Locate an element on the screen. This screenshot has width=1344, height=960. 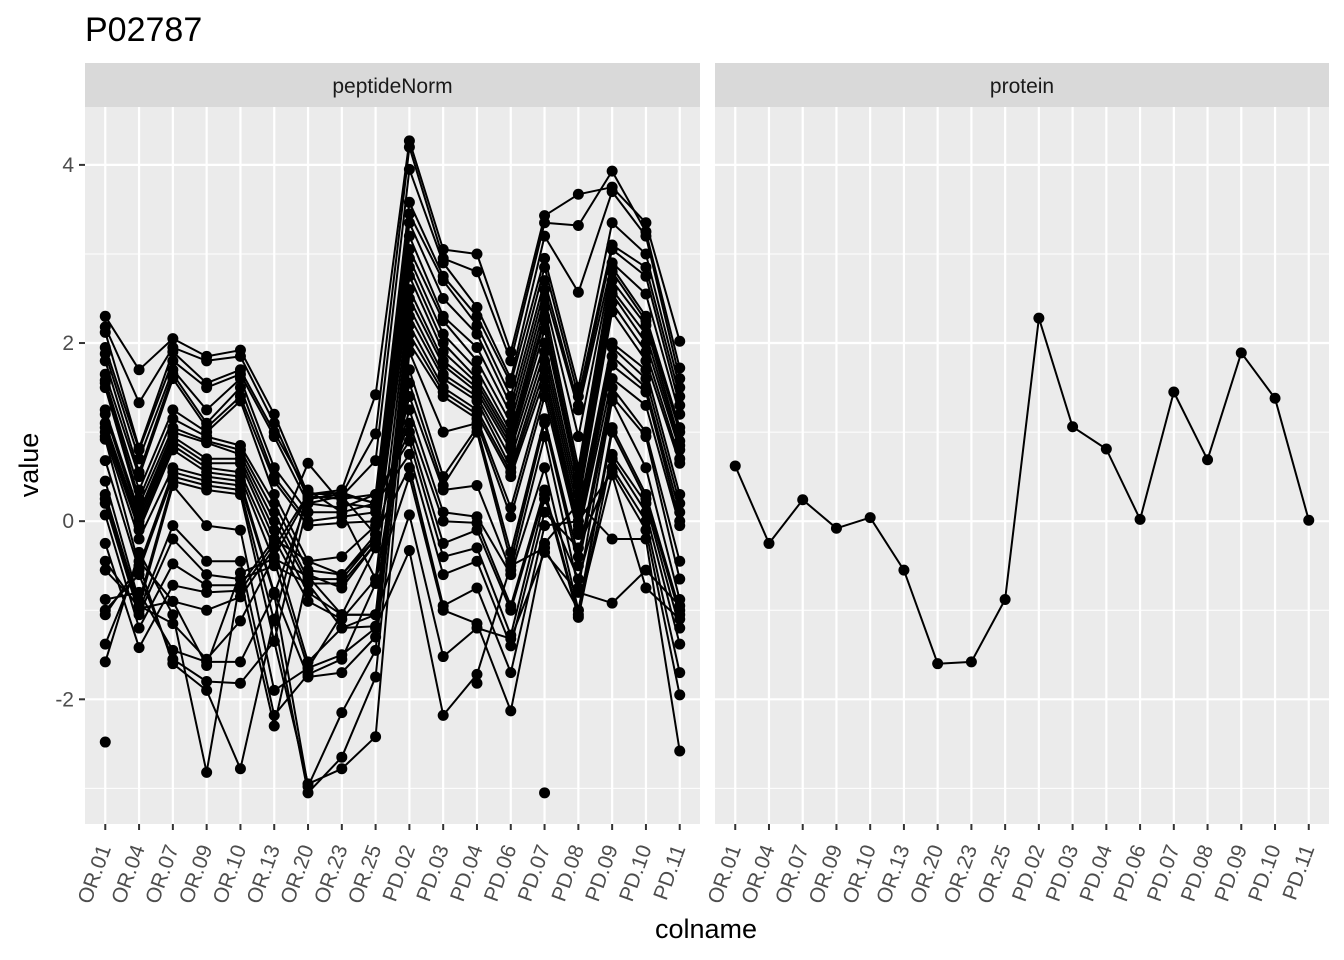
strip-label-protein: protein is located at coordinates (1022, 86).